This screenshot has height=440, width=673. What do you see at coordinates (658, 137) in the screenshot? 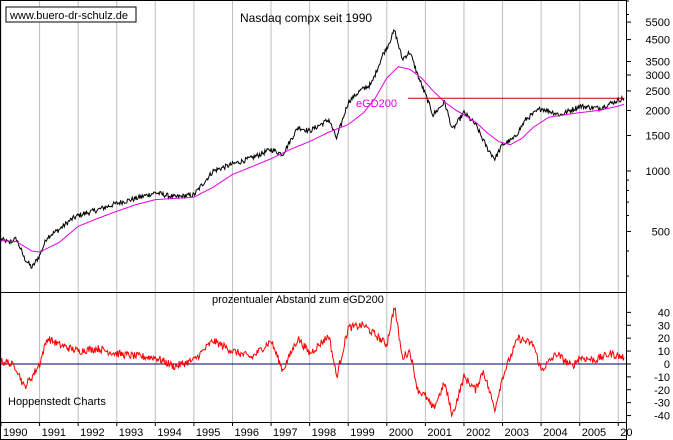
I see `y-tick-label: 1500` at bounding box center [658, 137].